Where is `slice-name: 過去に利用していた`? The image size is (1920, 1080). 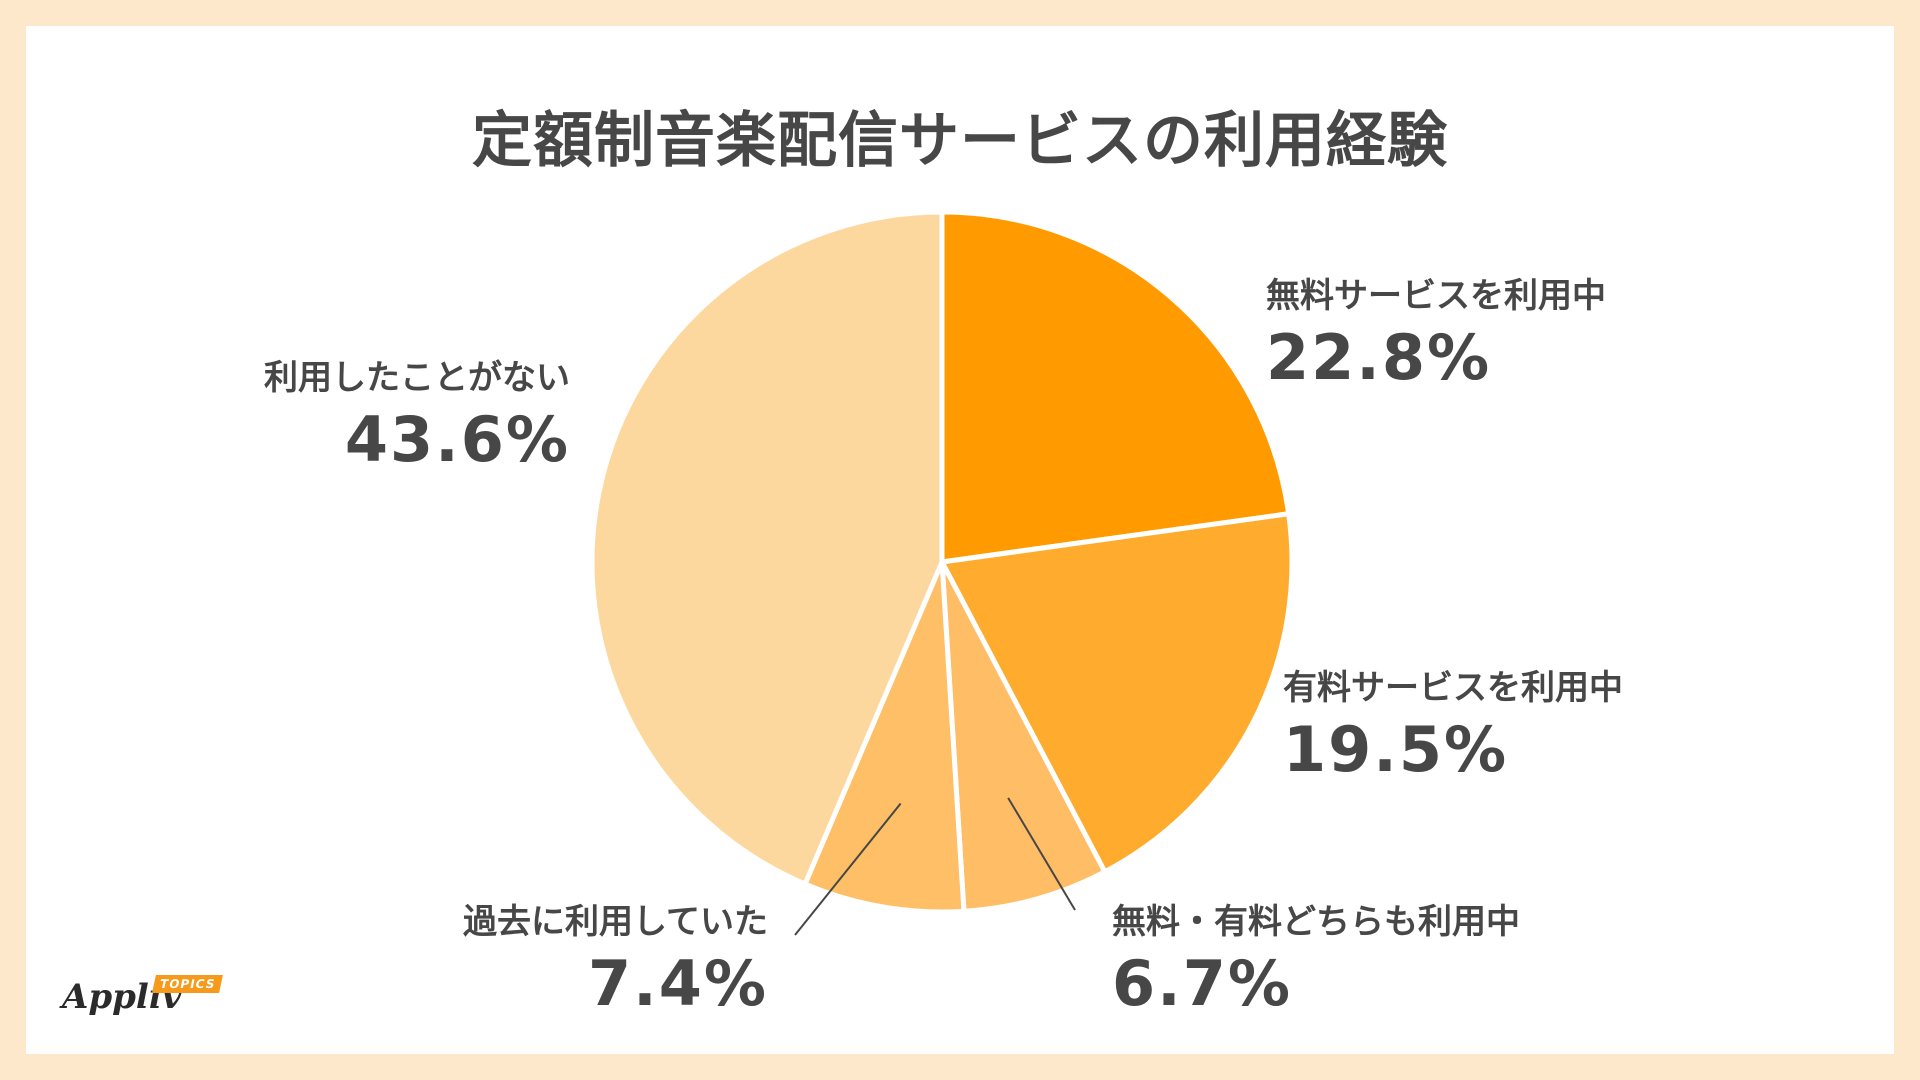 slice-name: 過去に利用していた is located at coordinates (615, 922).